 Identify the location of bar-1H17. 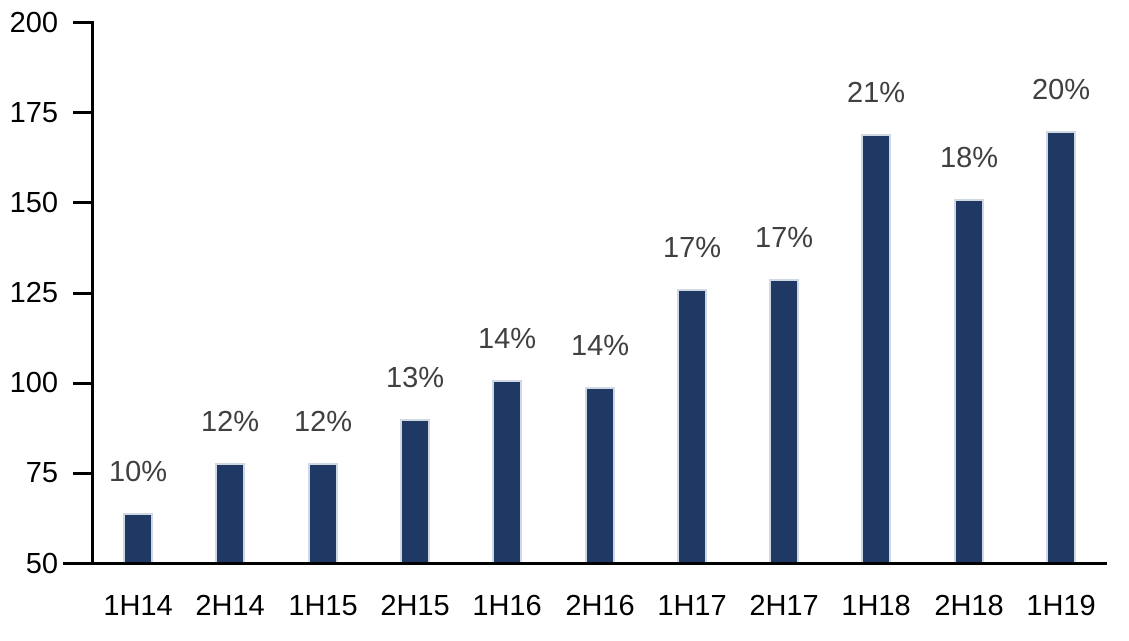
(692, 426).